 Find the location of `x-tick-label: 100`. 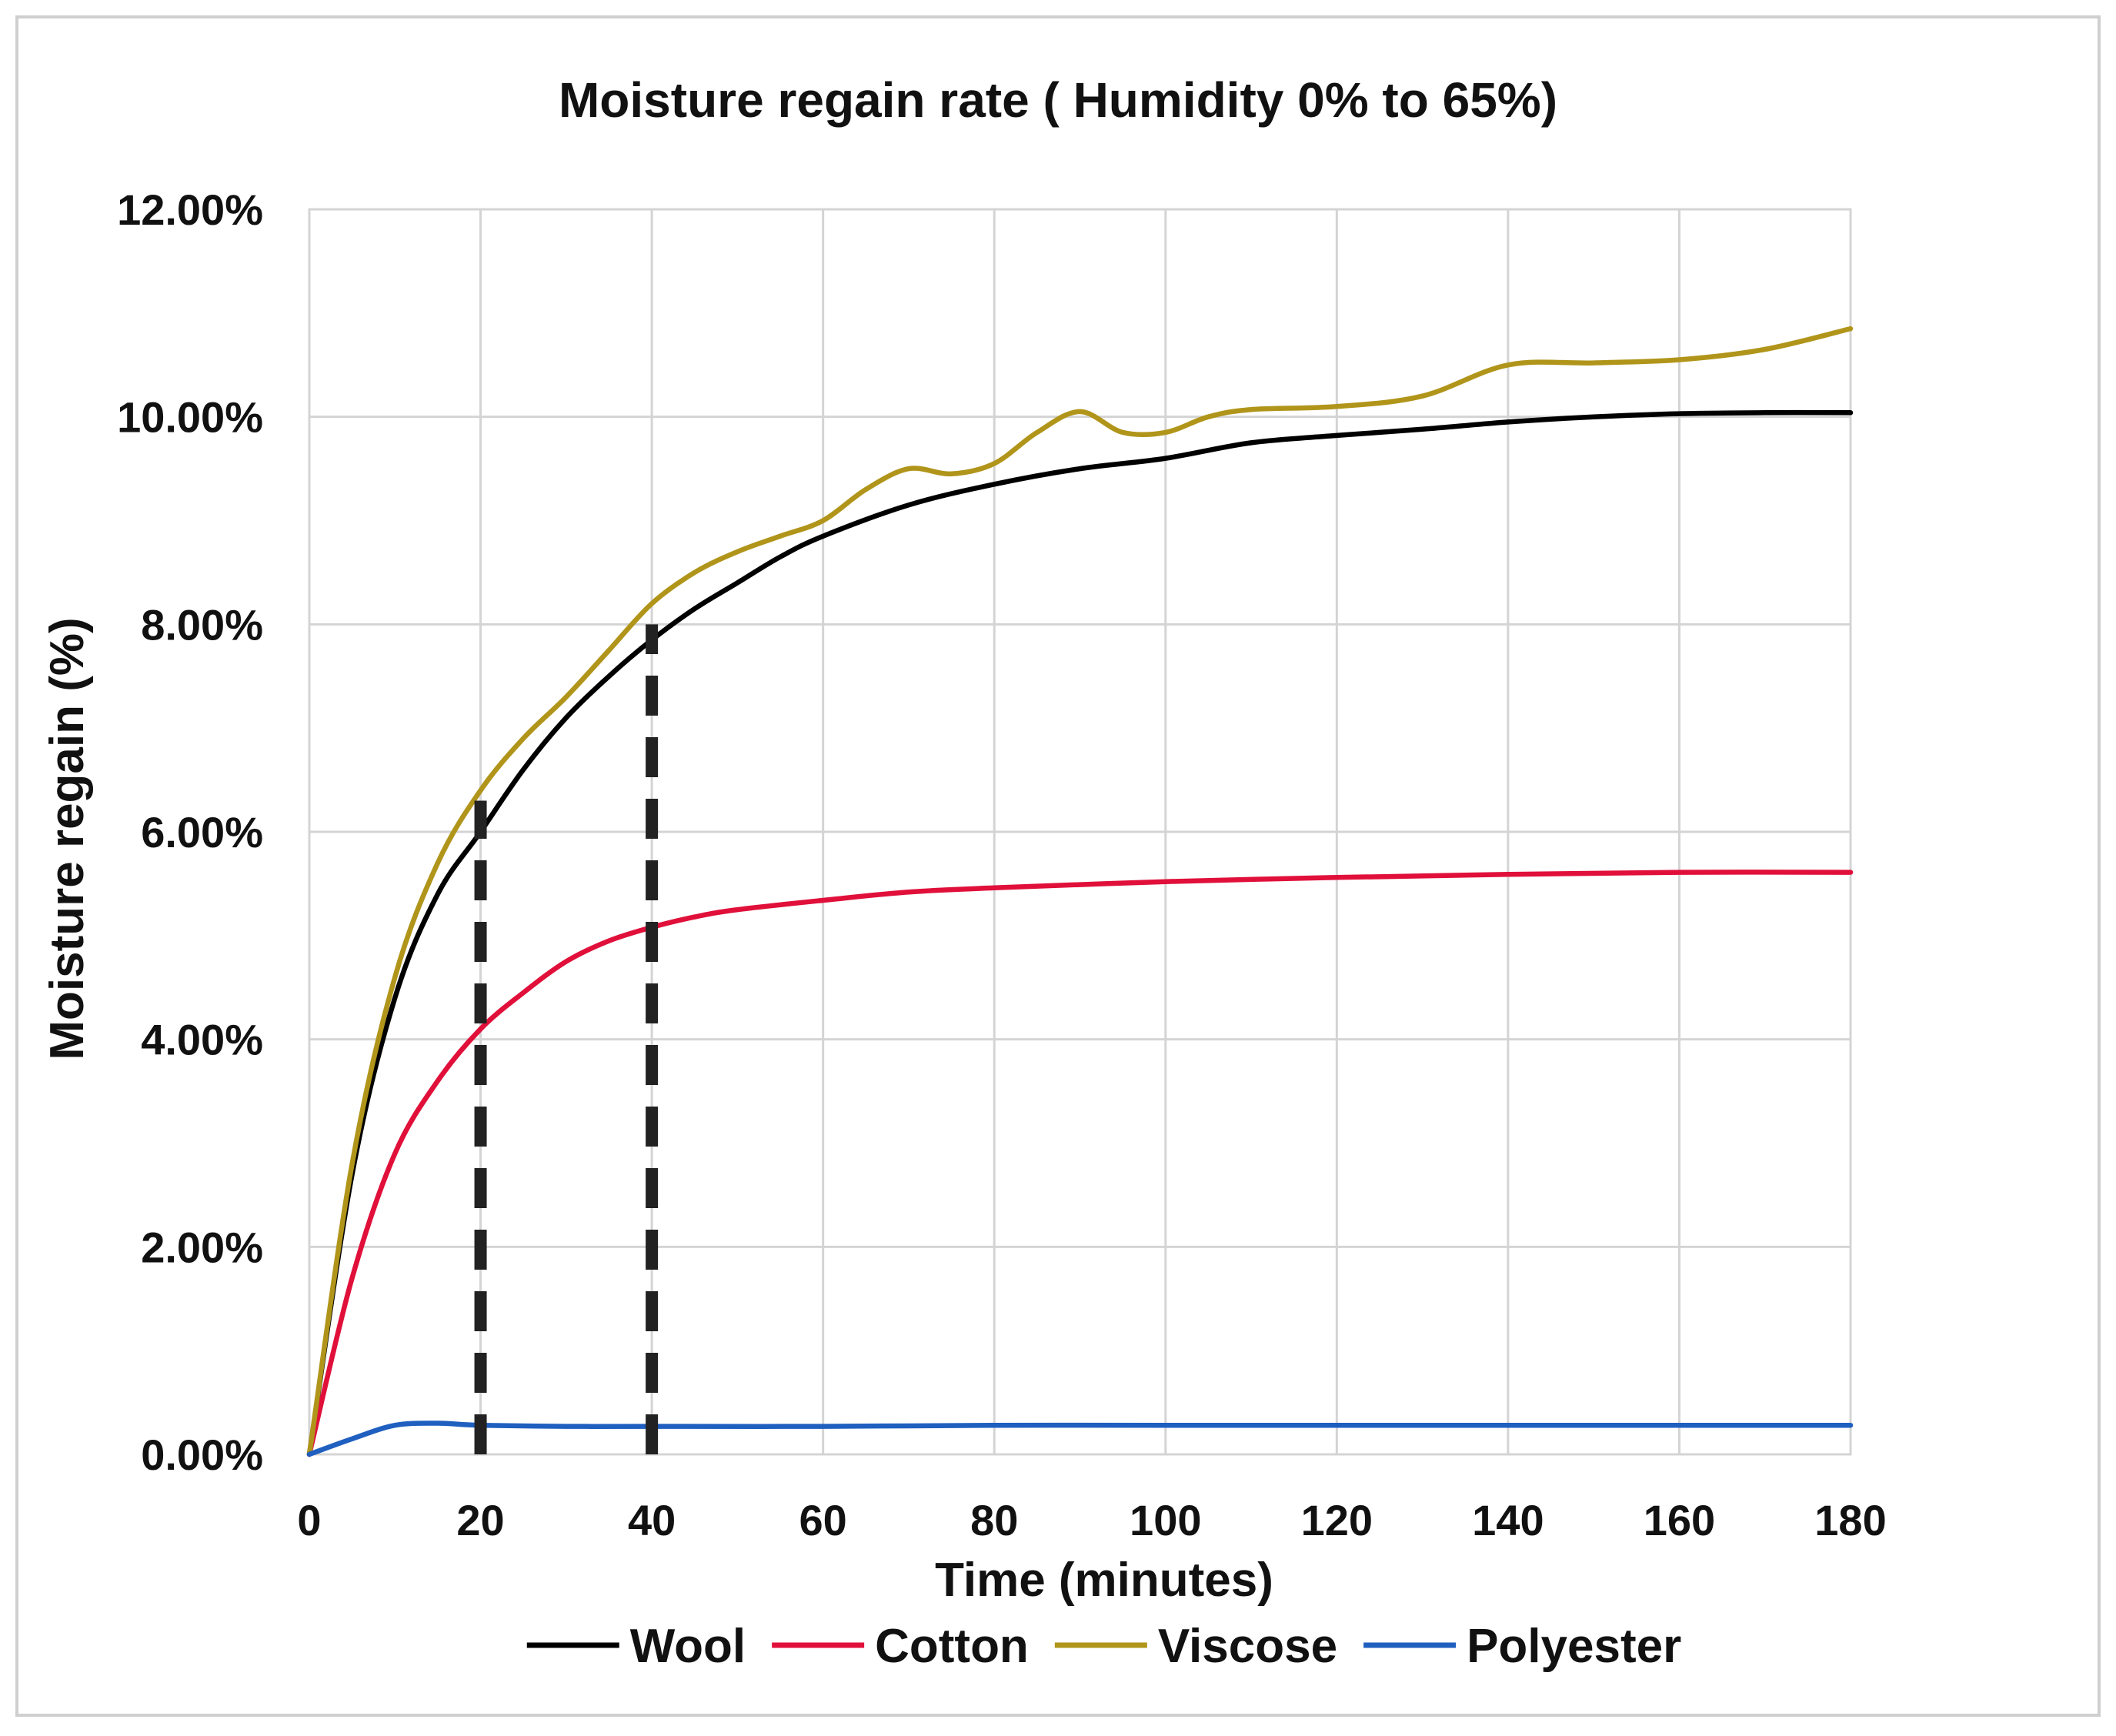

x-tick-label: 100 is located at coordinates (1166, 1520).